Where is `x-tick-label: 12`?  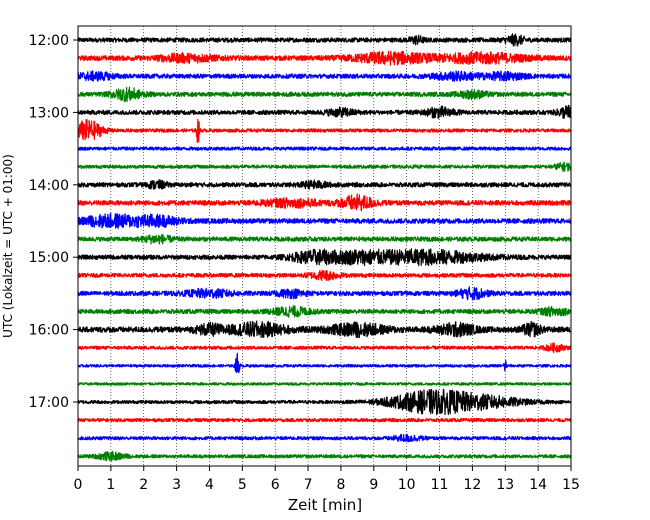 x-tick-label: 12 is located at coordinates (472, 485).